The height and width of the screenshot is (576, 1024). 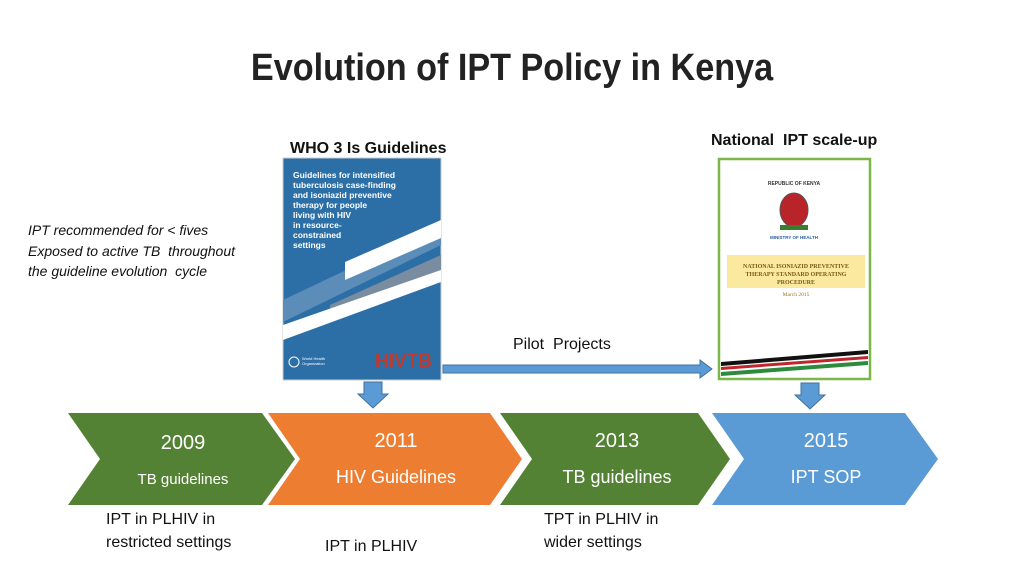 What do you see at coordinates (796, 283) in the screenshot?
I see `cover-text: PROCEDURE` at bounding box center [796, 283].